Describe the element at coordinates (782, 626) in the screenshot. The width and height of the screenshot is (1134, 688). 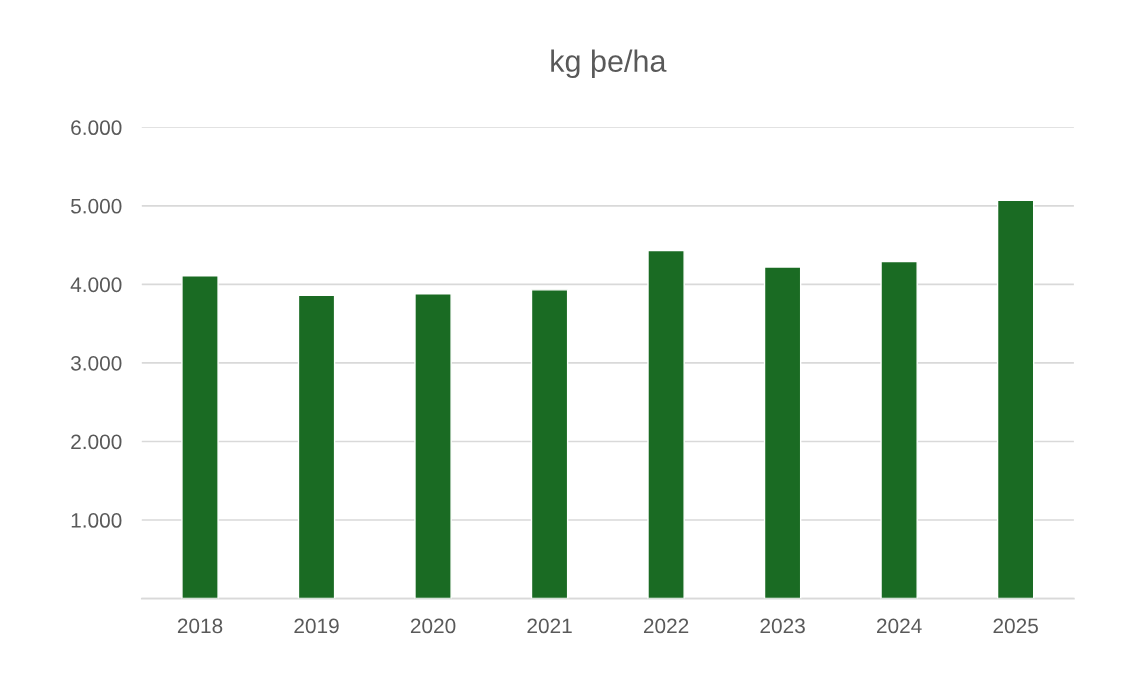
I see `x-tick-label: 2023` at that location.